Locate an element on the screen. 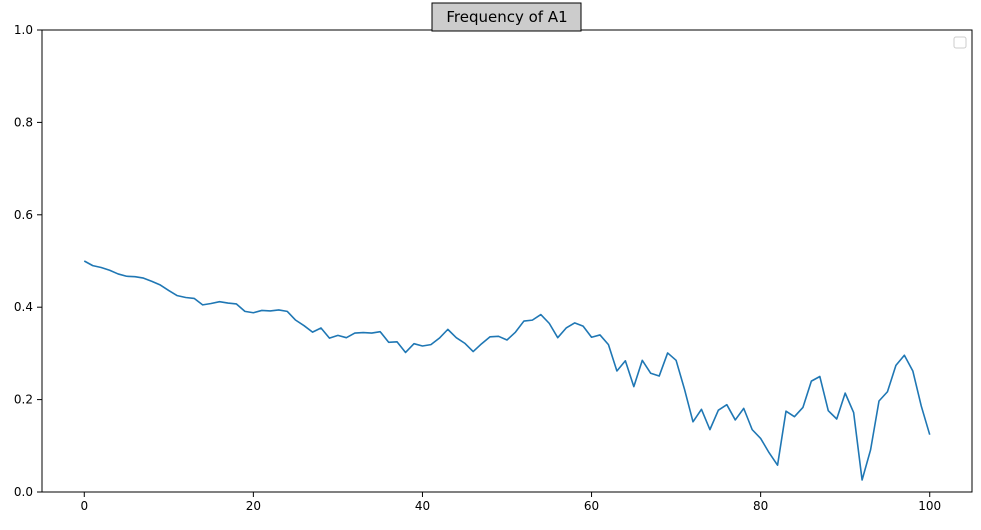  y-tick-label: 0.6 is located at coordinates (23, 215).